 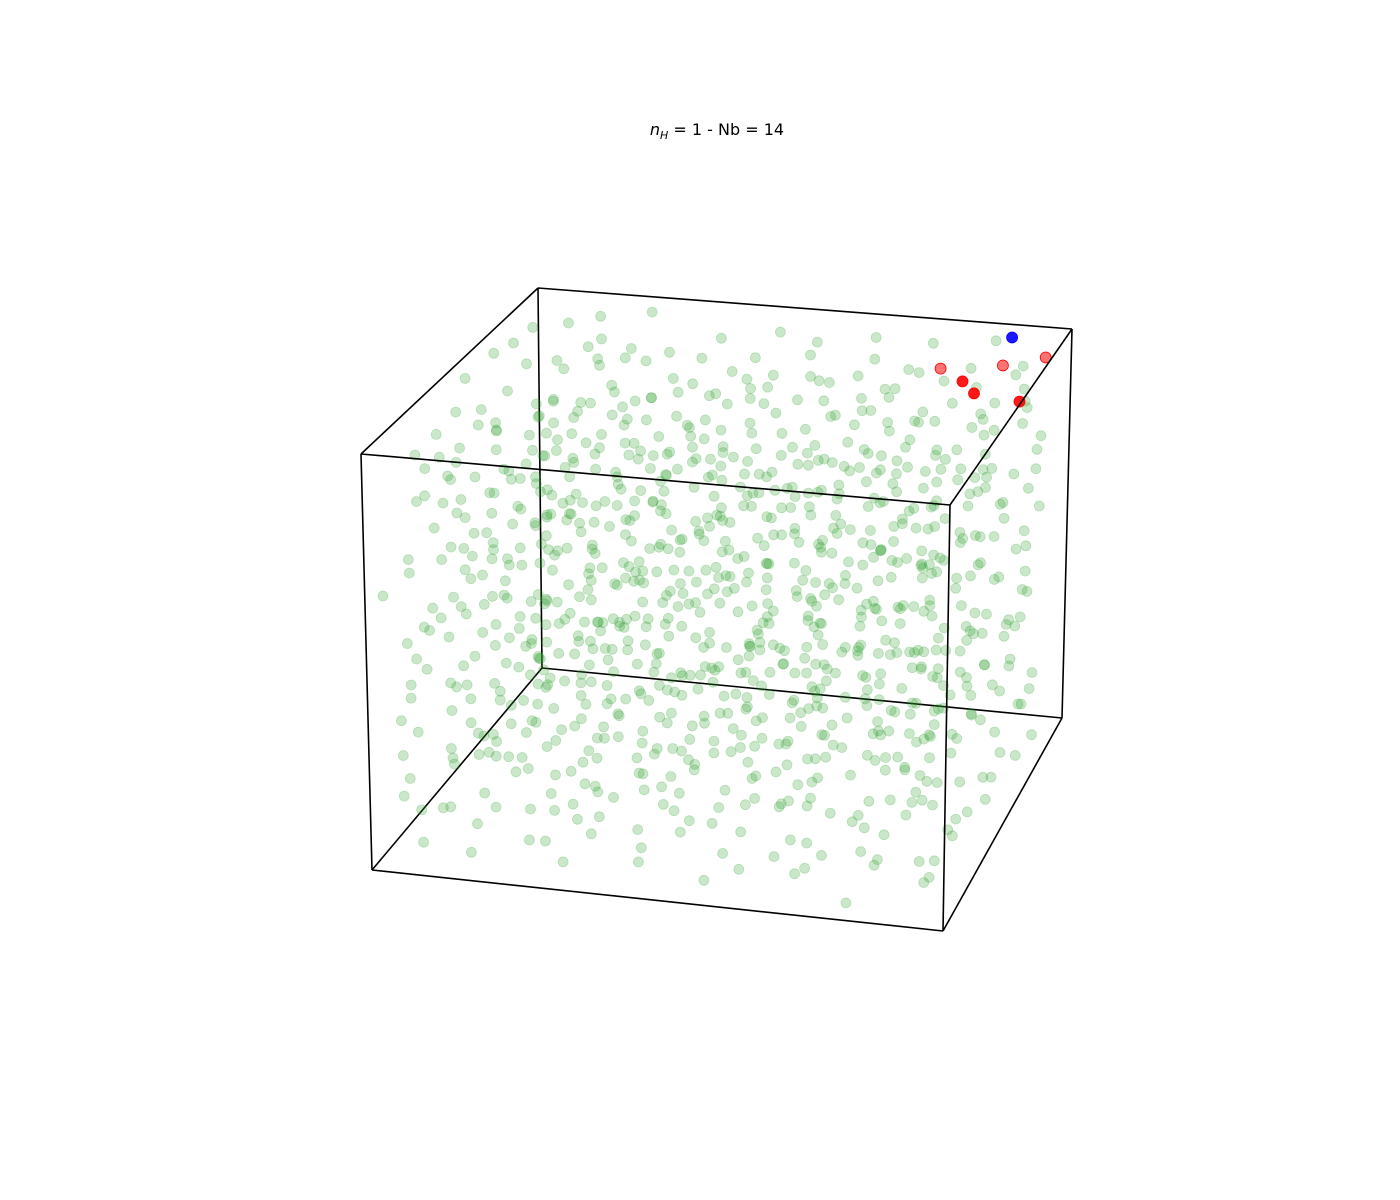 I want to click on chart-title: nH = 1 - Nb = 14, so click(x=717, y=131).